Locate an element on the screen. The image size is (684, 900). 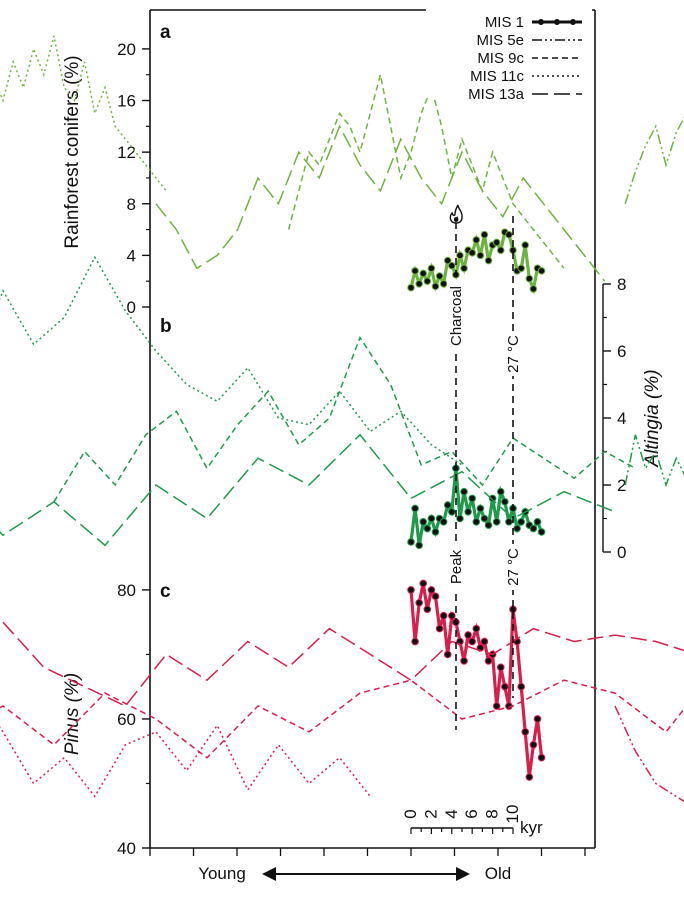
legend-label-3: MIS 11c is located at coordinates (497, 76).